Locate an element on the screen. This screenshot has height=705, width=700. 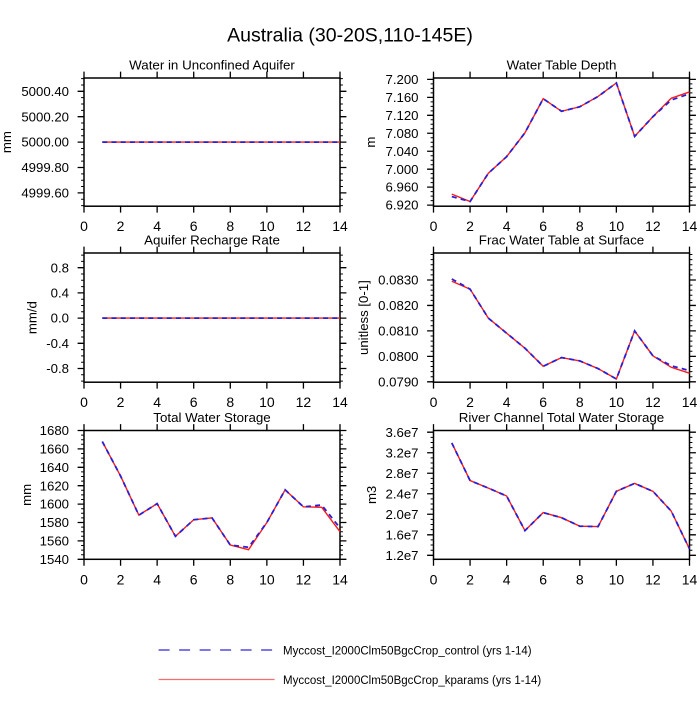
svg-text: 0.0810 is located at coordinates (398, 331).